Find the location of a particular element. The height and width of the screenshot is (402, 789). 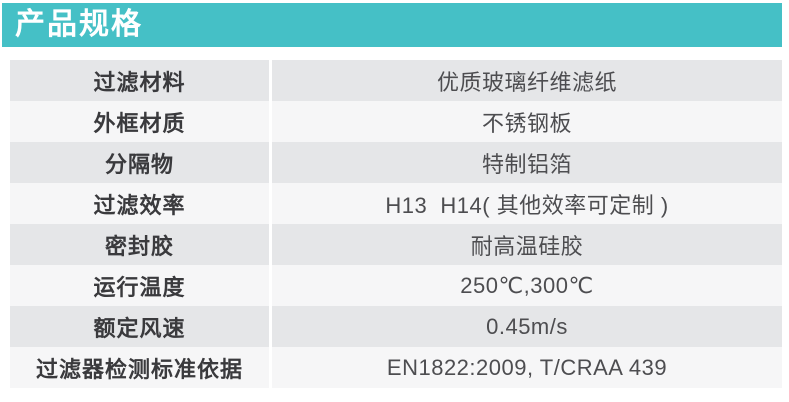

spec-value: 耐高温硅胶 is located at coordinates (527, 244).